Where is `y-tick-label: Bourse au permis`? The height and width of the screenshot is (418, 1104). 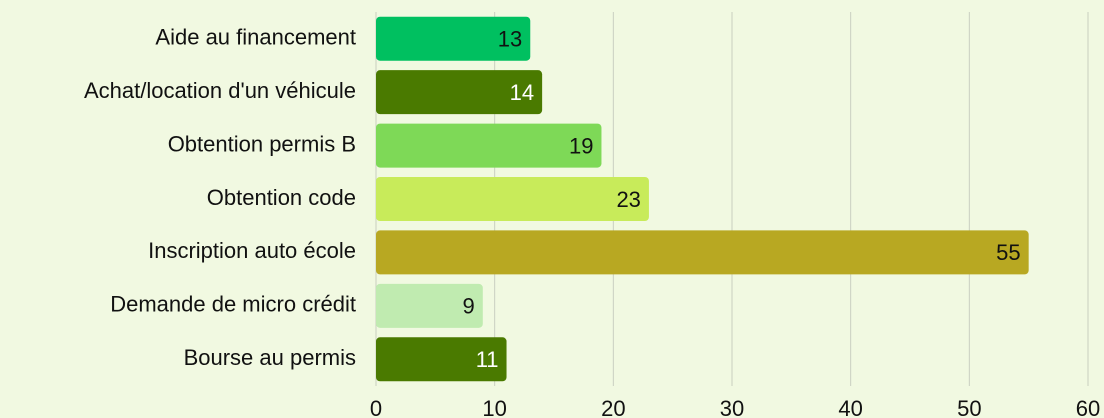 y-tick-label: Bourse au permis is located at coordinates (270, 357).